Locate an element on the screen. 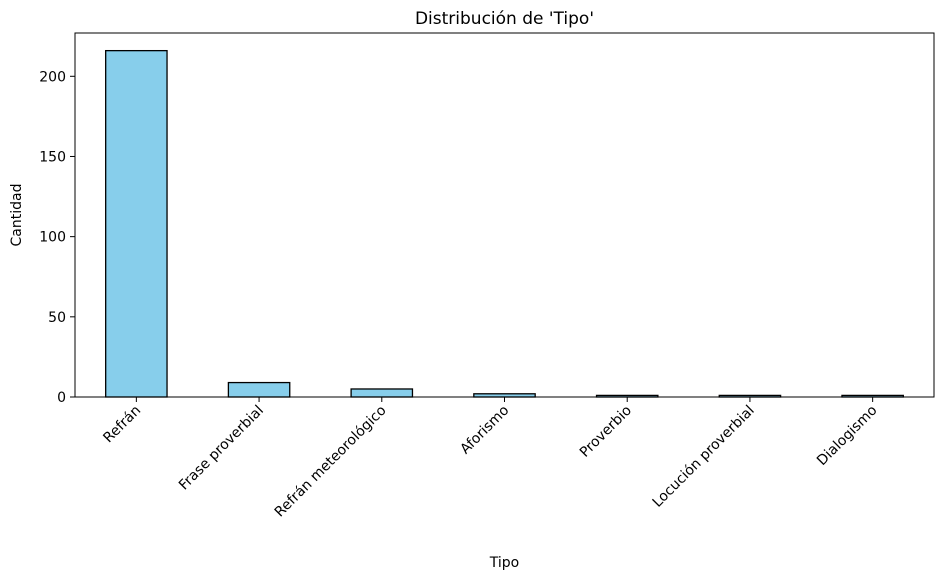 This screenshot has height=579, width=943. x-tick-label: Proverbio is located at coordinates (606, 432).